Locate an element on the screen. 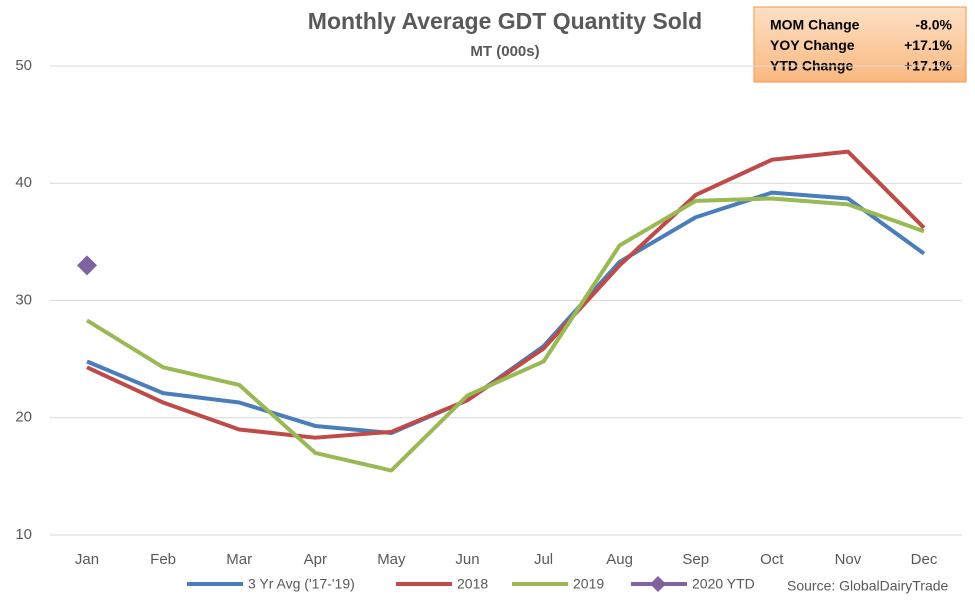 This screenshot has height=601, width=975. x-tick-label: Jun is located at coordinates (467, 559).